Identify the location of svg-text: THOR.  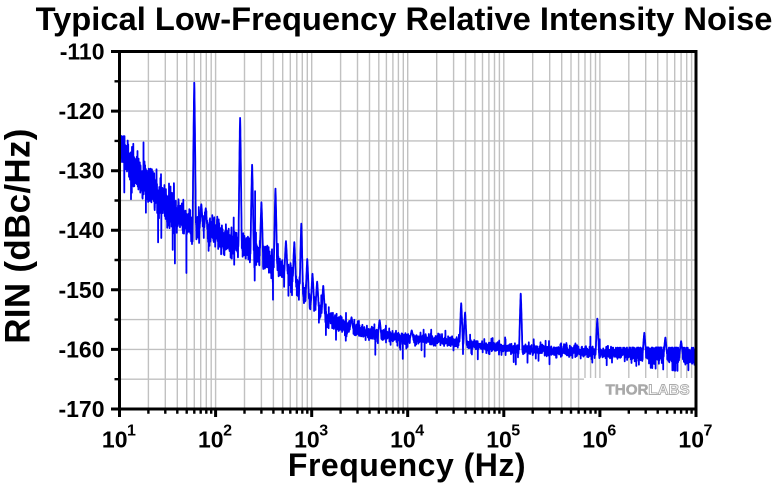
(627, 390).